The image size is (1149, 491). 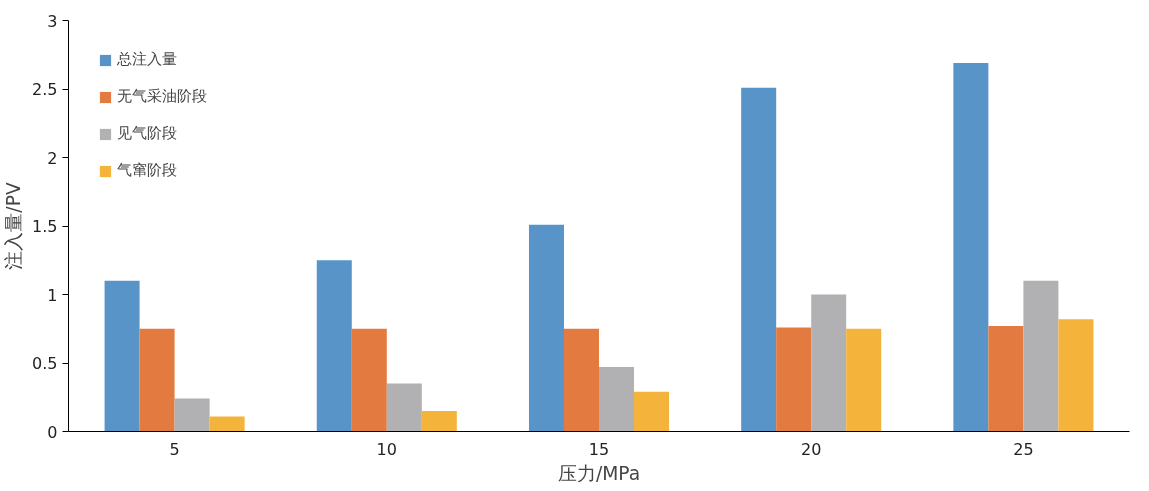 I want to click on y-tick-label: 3, so click(x=52, y=21).